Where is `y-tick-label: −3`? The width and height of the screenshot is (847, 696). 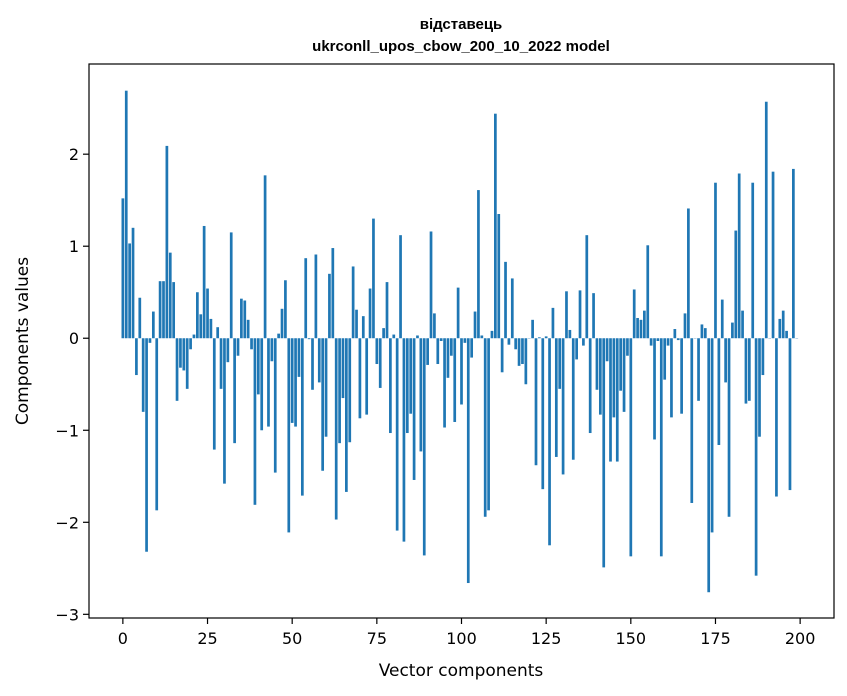
y-tick-label: −3 is located at coordinates (67, 614).